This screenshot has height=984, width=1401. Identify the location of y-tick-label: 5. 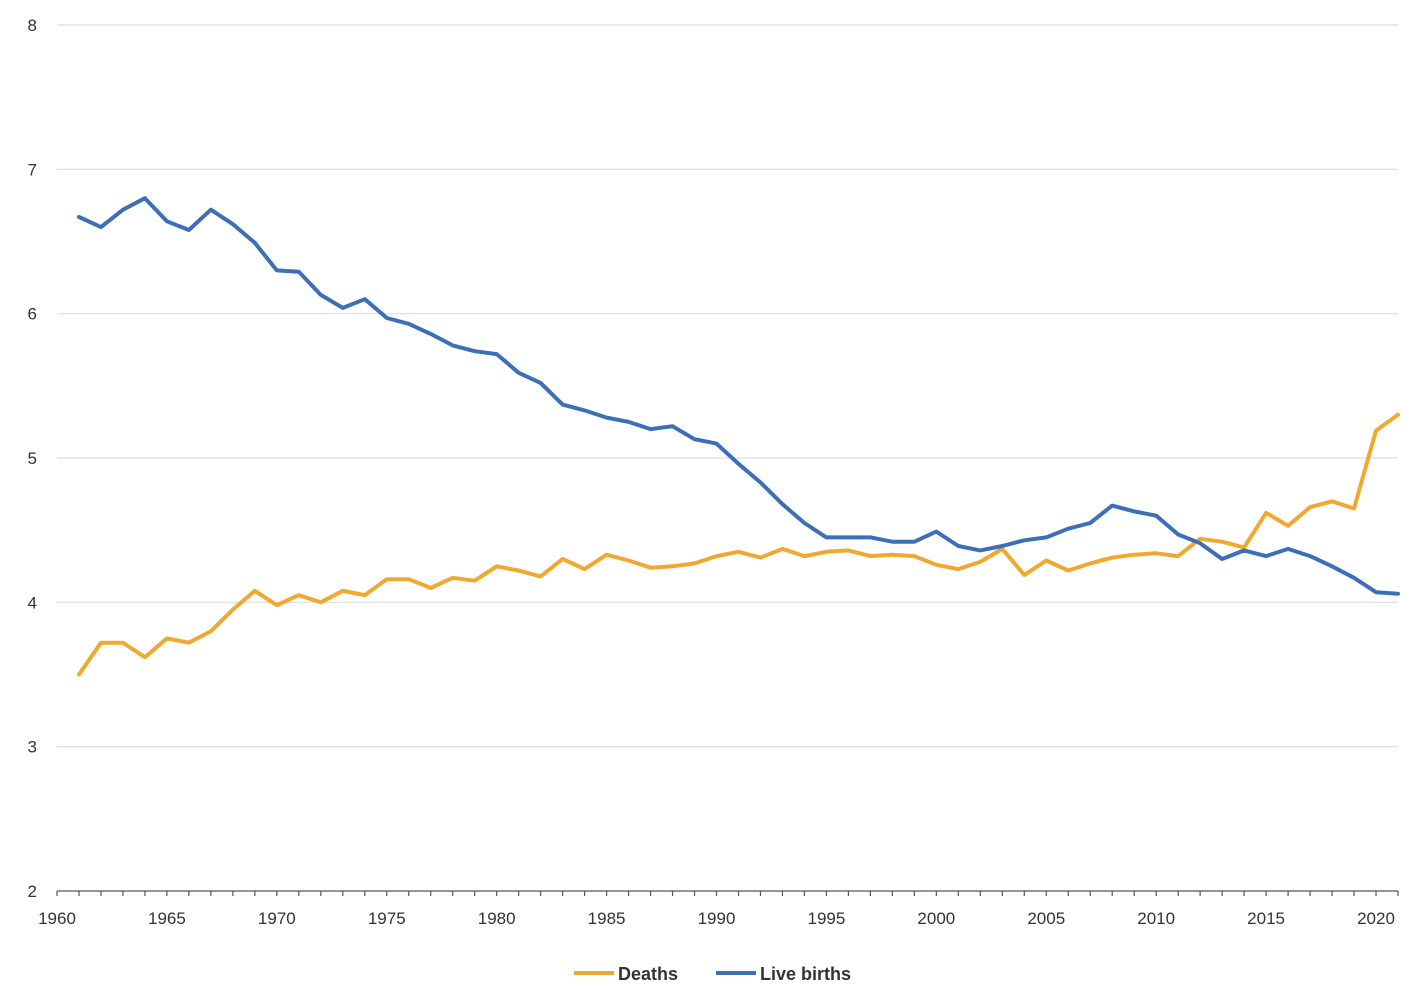
(32, 458).